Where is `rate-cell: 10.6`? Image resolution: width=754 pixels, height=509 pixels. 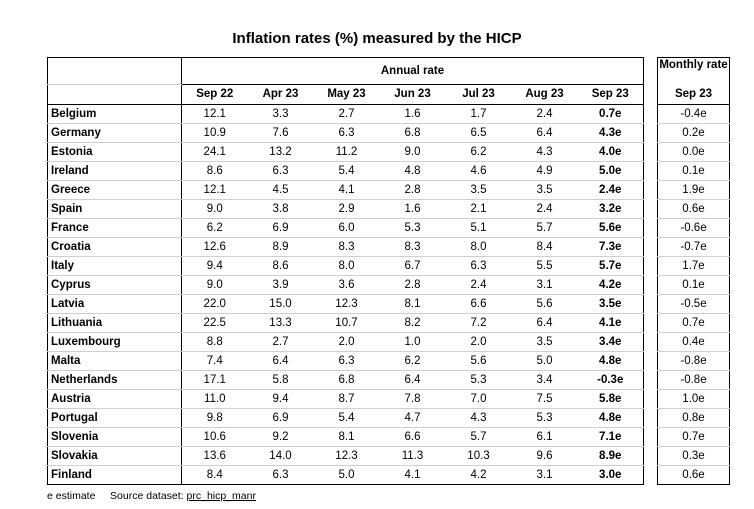 rate-cell: 10.6 is located at coordinates (214, 437).